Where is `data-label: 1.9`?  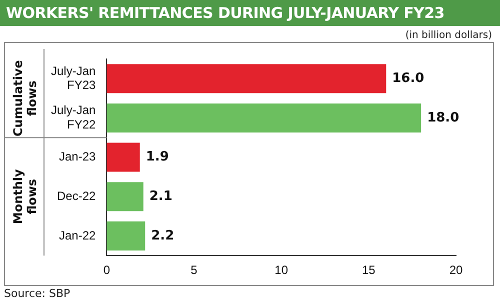 data-label: 1.9 is located at coordinates (157, 157).